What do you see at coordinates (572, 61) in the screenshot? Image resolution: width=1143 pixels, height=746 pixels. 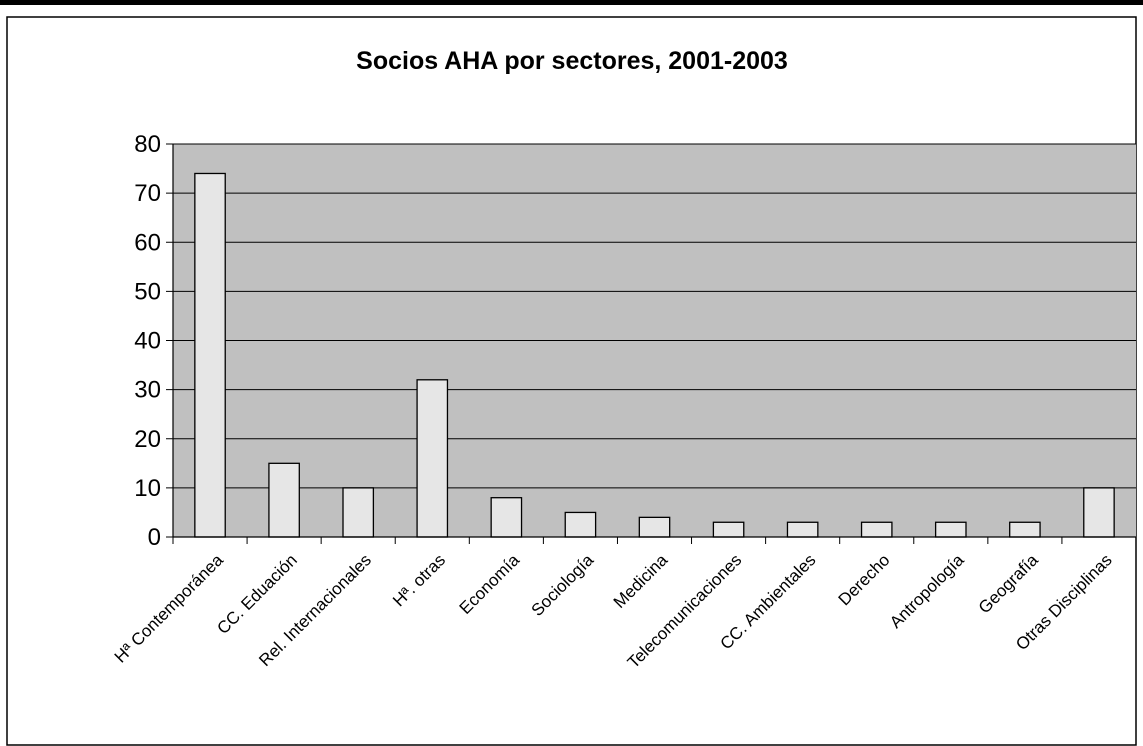 I see `chart-title: Socios AHA por sectores, 2001-2003` at bounding box center [572, 61].